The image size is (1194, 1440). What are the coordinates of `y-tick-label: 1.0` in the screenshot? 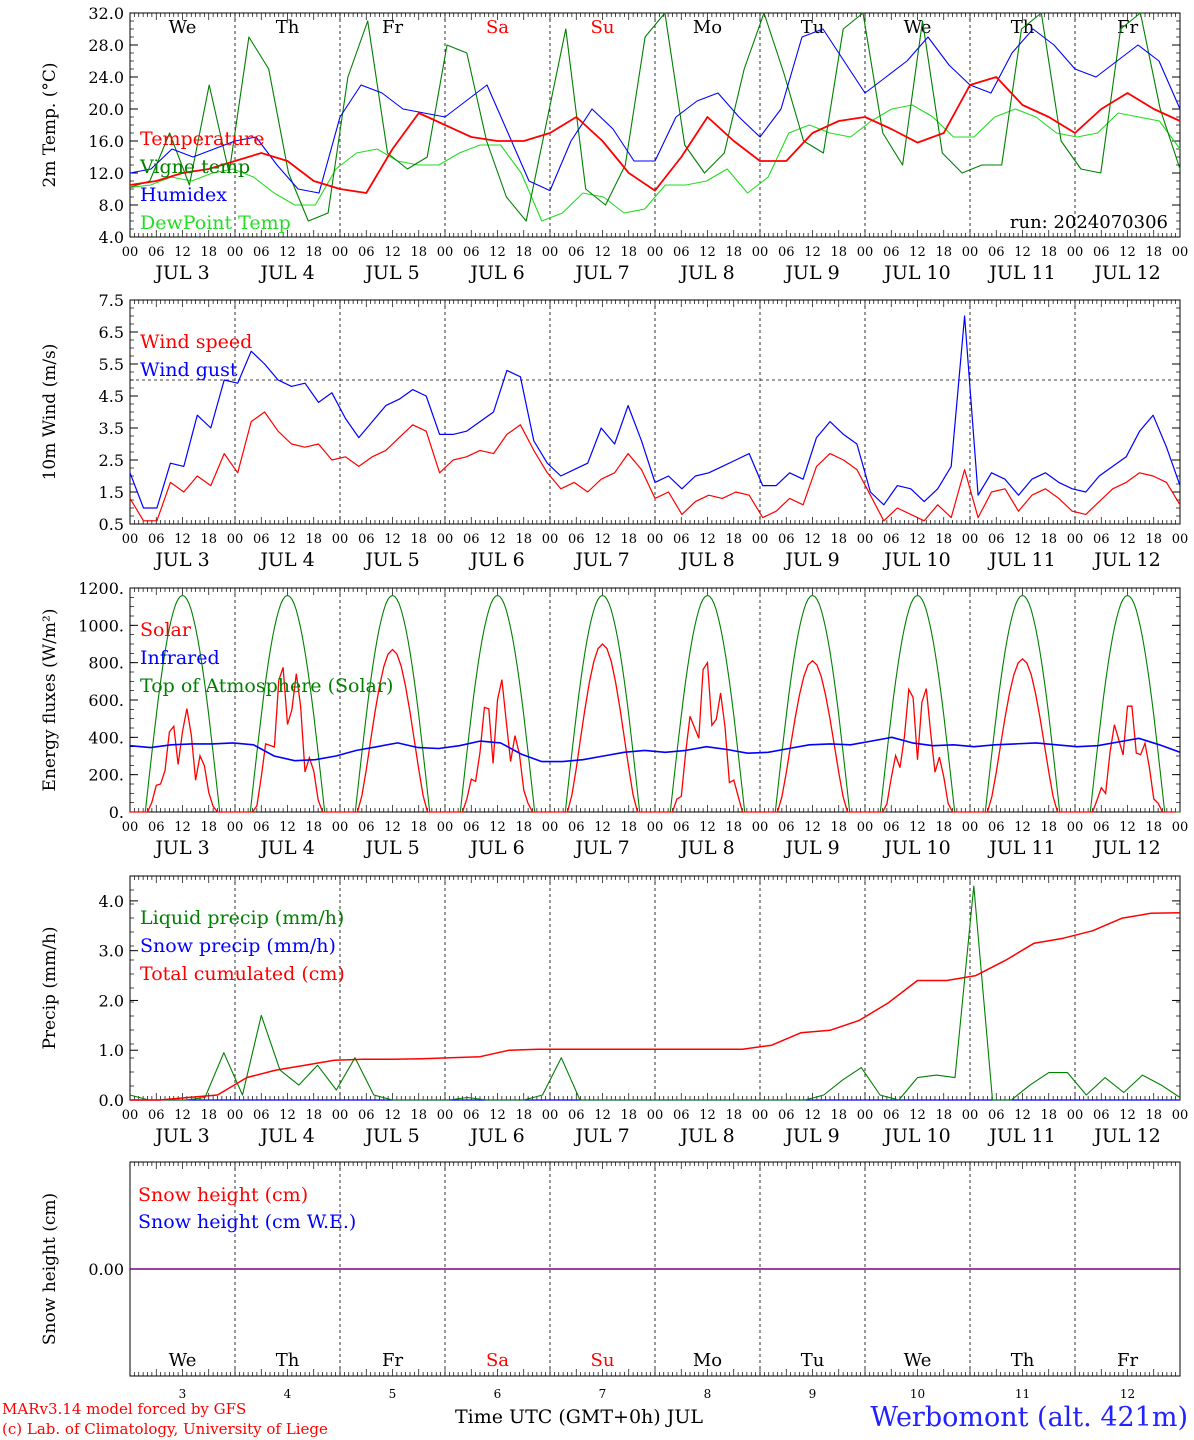 It's located at (111, 1050).